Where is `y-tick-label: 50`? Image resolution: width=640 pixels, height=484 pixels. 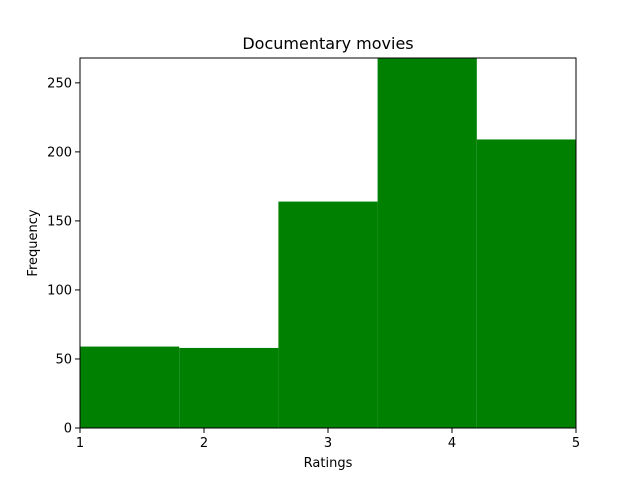
y-tick-label: 50 is located at coordinates (63, 359).